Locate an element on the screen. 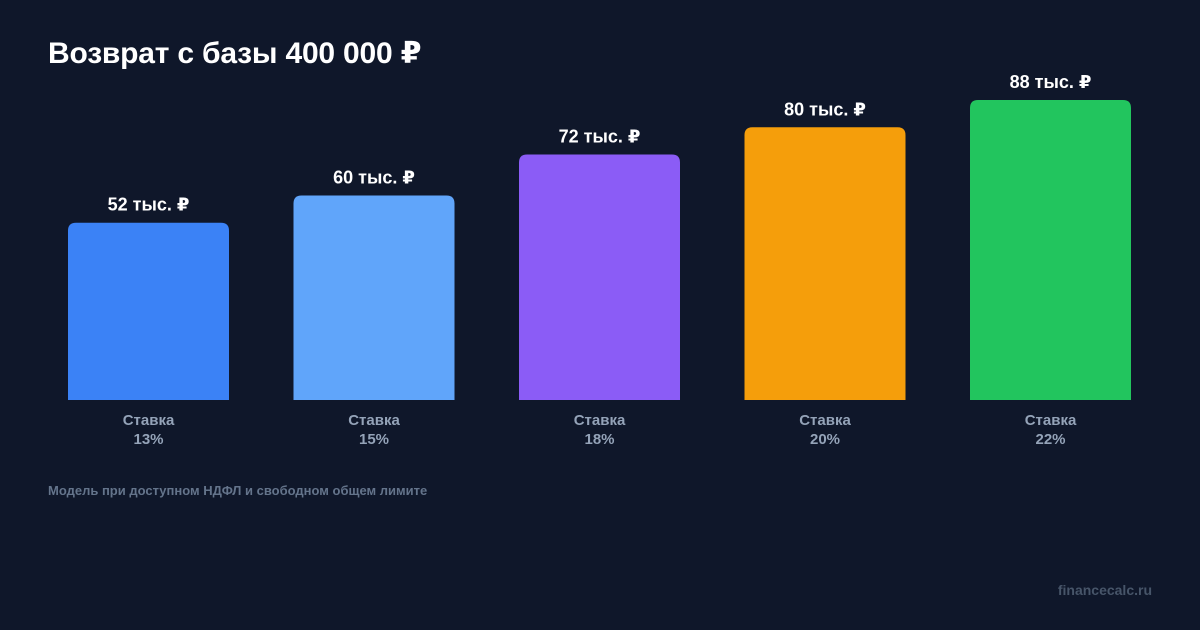  site-watermark: financecalc.ru is located at coordinates (1104, 590).